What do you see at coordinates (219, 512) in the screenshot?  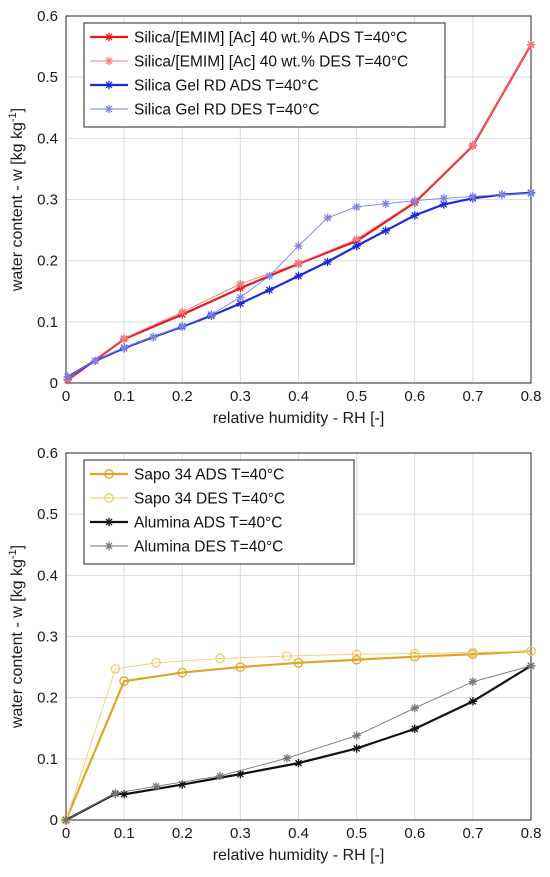 I see `legend-box` at bounding box center [219, 512].